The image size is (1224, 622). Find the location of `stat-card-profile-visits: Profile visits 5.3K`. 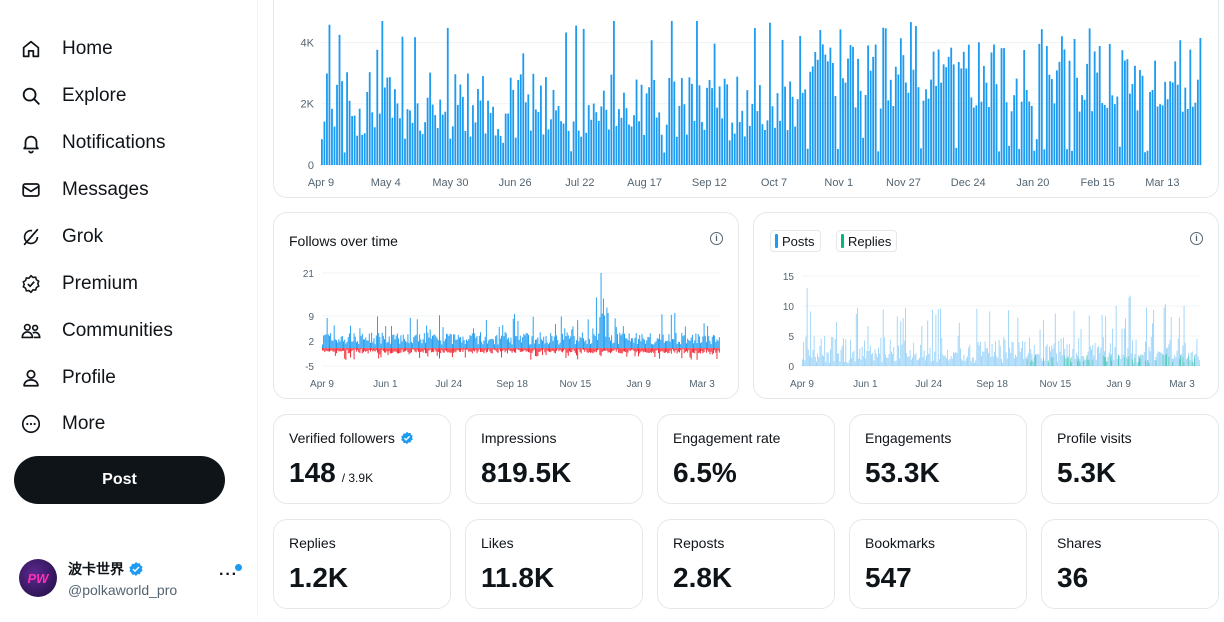

stat-card-profile-visits: Profile visits 5.3K is located at coordinates (1130, 459).